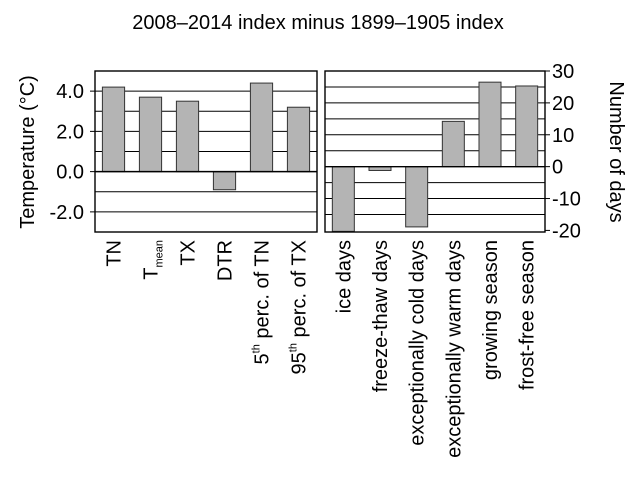 The height and width of the screenshot is (498, 630). Describe the element at coordinates (563, 104) in the screenshot. I see `days-y-tick-label: 20` at that location.